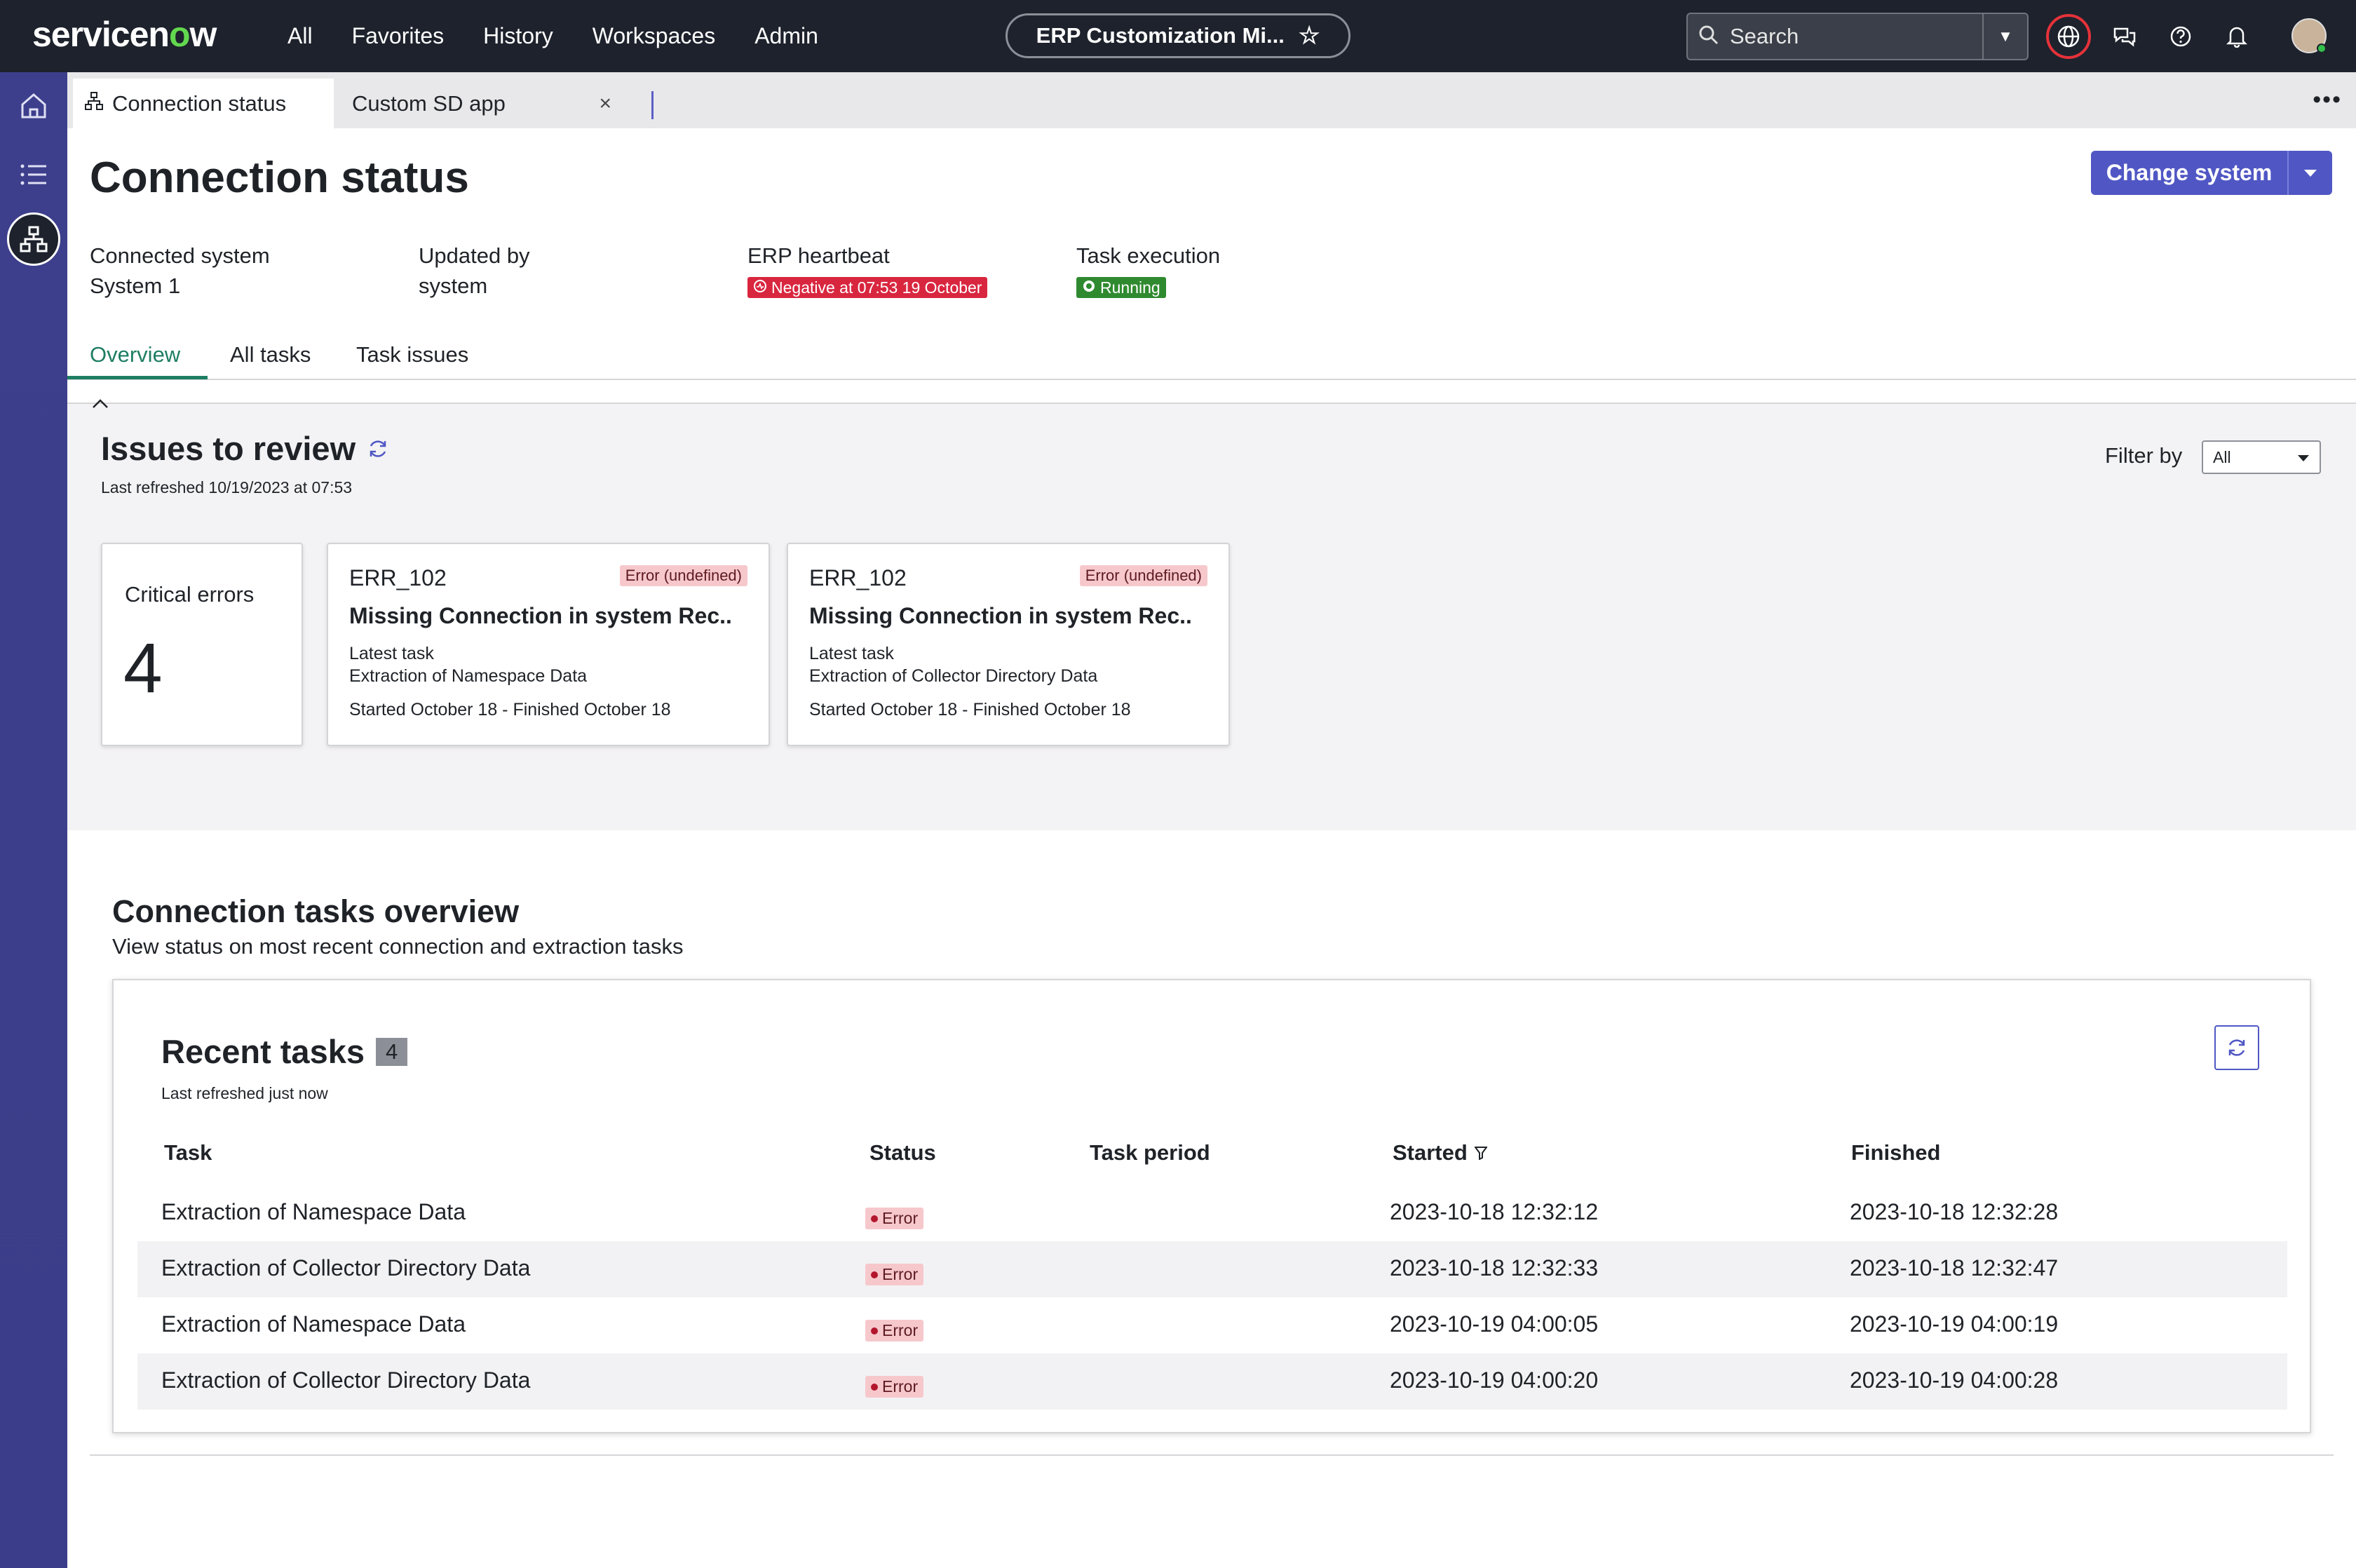  What do you see at coordinates (2322, 48) in the screenshot?
I see `online-status-icon` at bounding box center [2322, 48].